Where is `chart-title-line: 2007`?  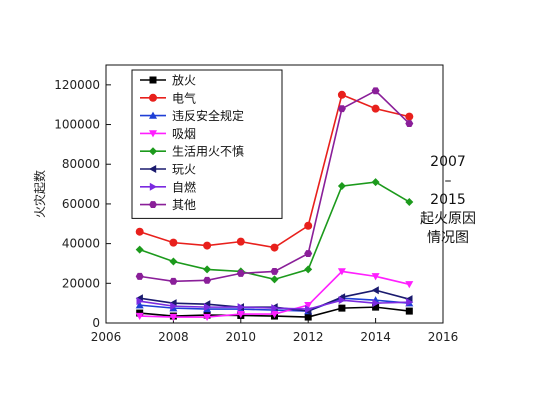 chart-title-line: 2007 is located at coordinates (448, 162).